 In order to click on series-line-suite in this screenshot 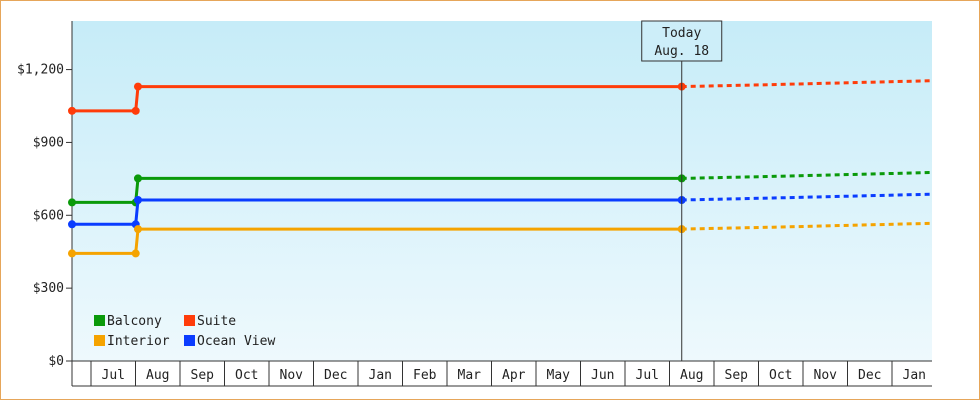, I will do `click(377, 99)`.